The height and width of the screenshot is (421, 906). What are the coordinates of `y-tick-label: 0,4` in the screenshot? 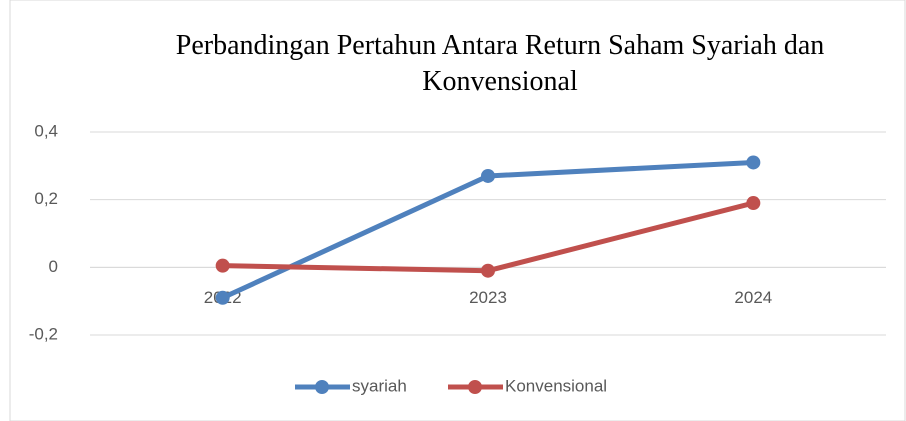 It's located at (46, 130).